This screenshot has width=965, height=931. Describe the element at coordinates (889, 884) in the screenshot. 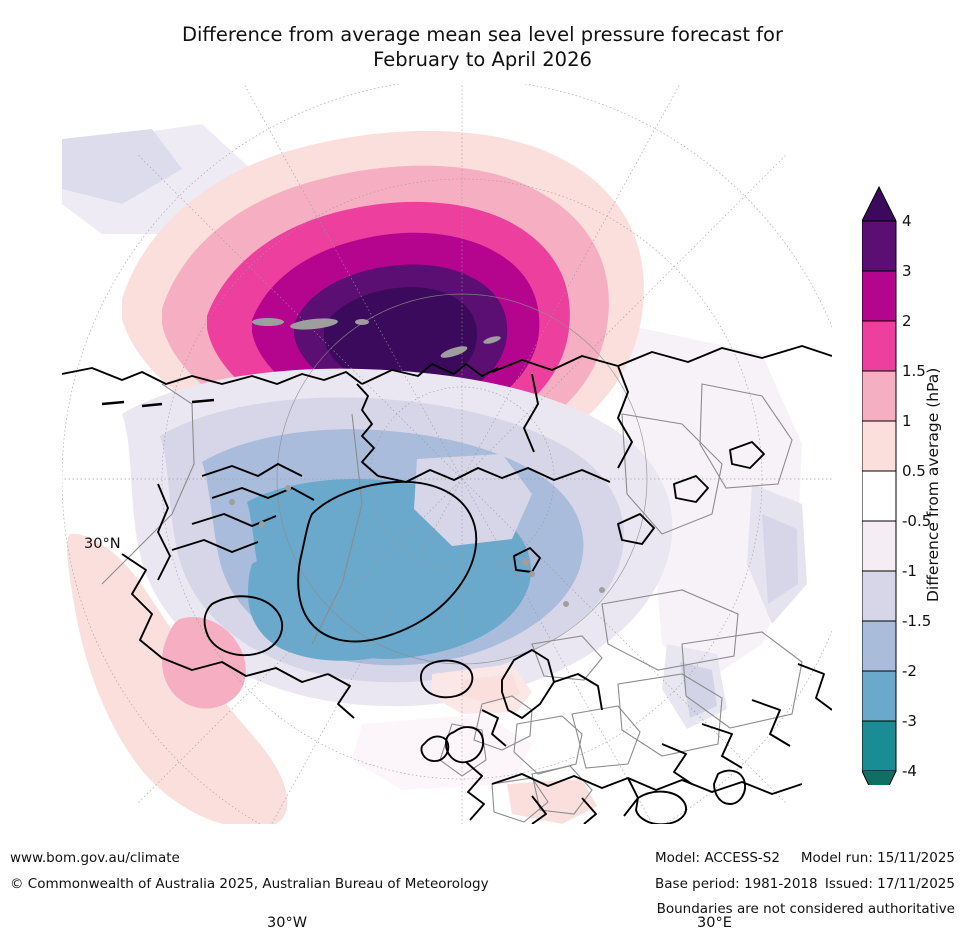

I see `footer-issued: Issued: 17/11/2025` at that location.